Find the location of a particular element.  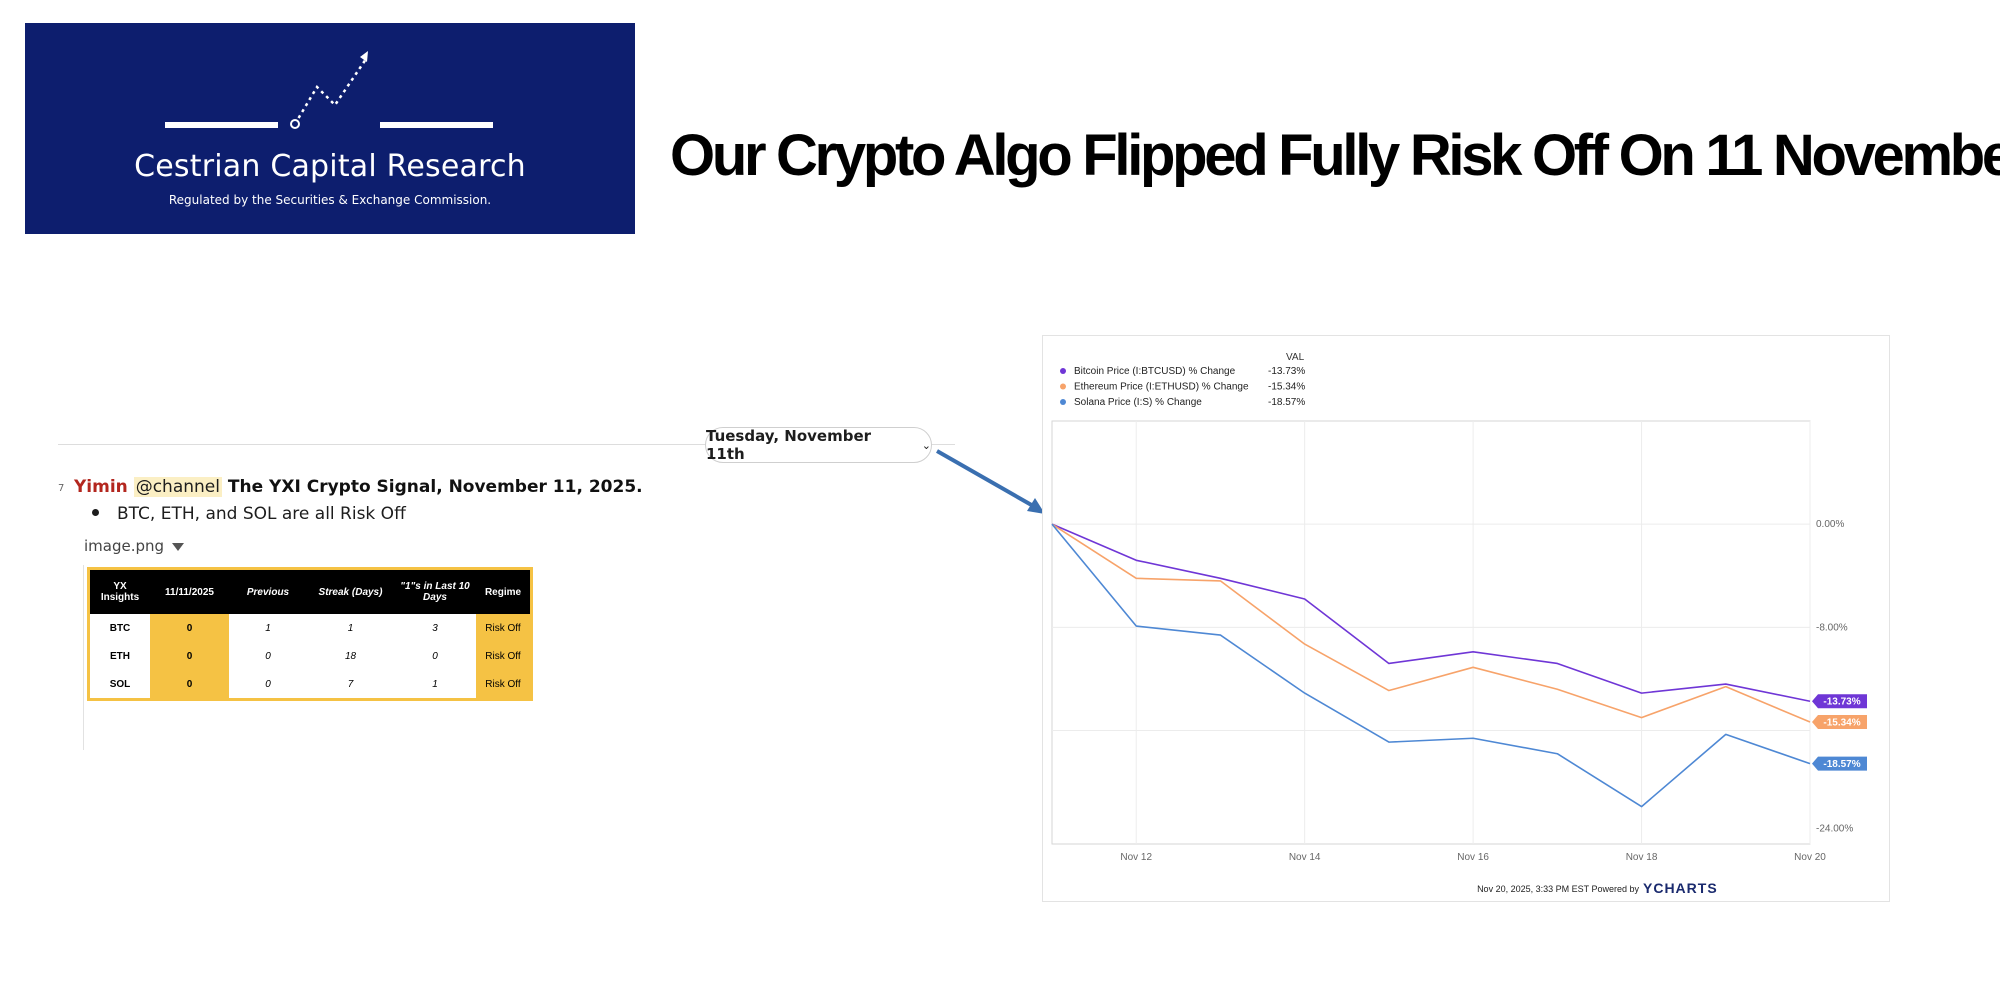

column-header: Previous is located at coordinates (268, 591).